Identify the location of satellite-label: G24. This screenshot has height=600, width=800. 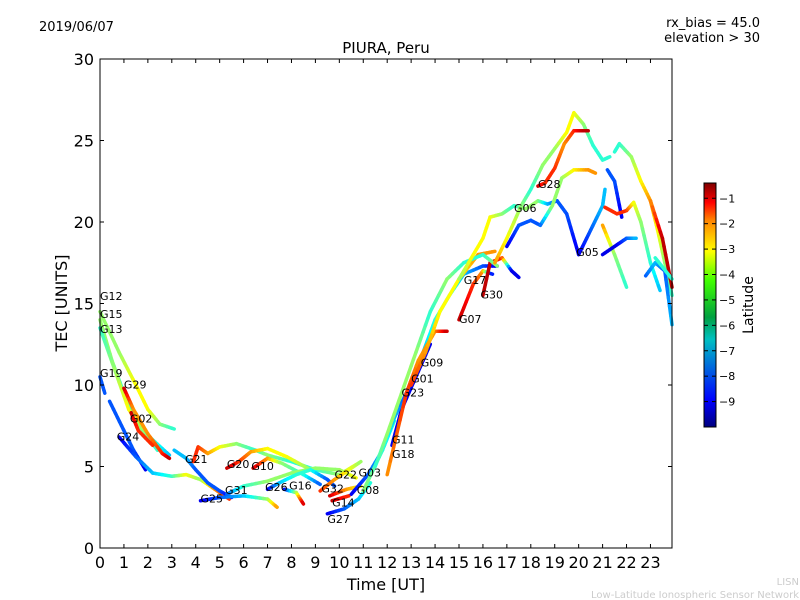
(128, 436).